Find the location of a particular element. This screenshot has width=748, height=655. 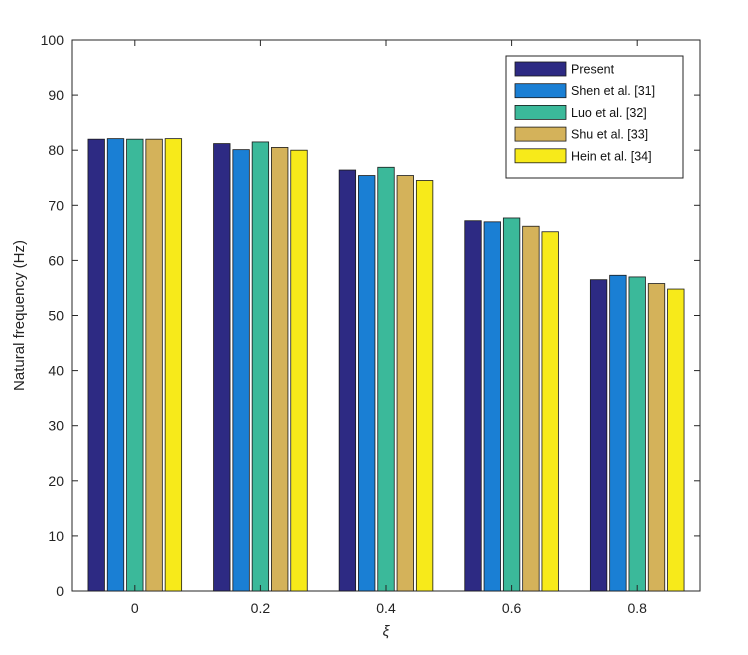

x-tick-label: 0 is located at coordinates (135, 608).